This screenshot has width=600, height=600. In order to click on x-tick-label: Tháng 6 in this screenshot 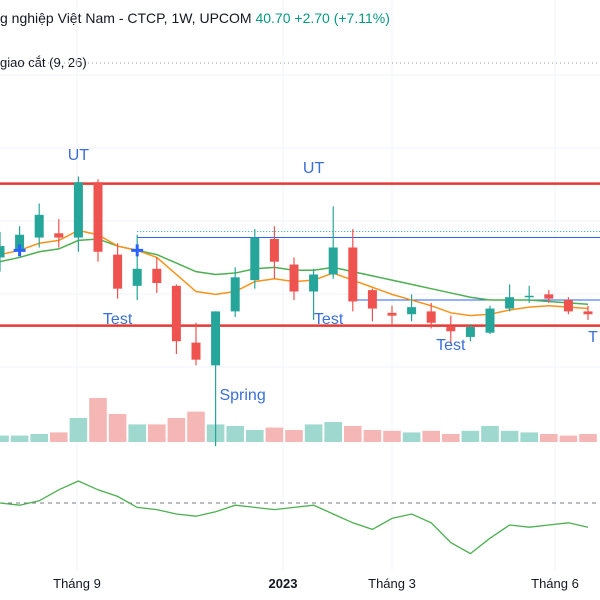, I will do `click(555, 583)`.